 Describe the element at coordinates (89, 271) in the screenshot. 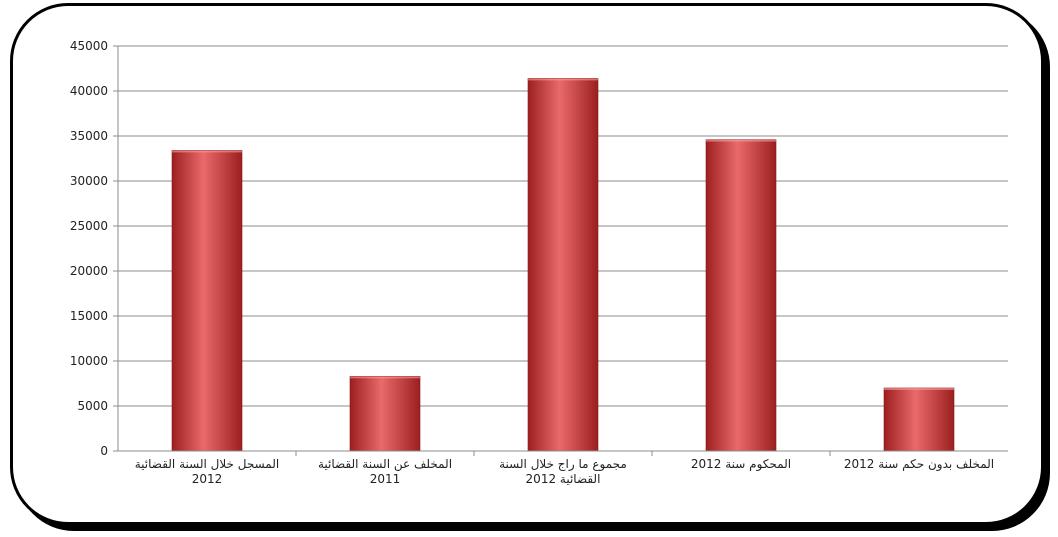

I see `y-tick-label: 20000` at that location.